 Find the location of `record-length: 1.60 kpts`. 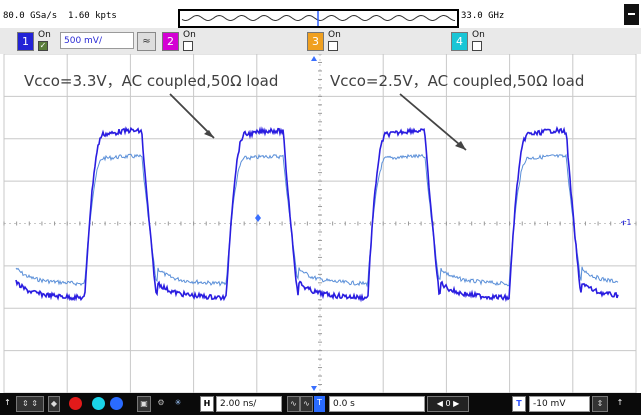

record-length: 1.60 kpts is located at coordinates (92, 16).